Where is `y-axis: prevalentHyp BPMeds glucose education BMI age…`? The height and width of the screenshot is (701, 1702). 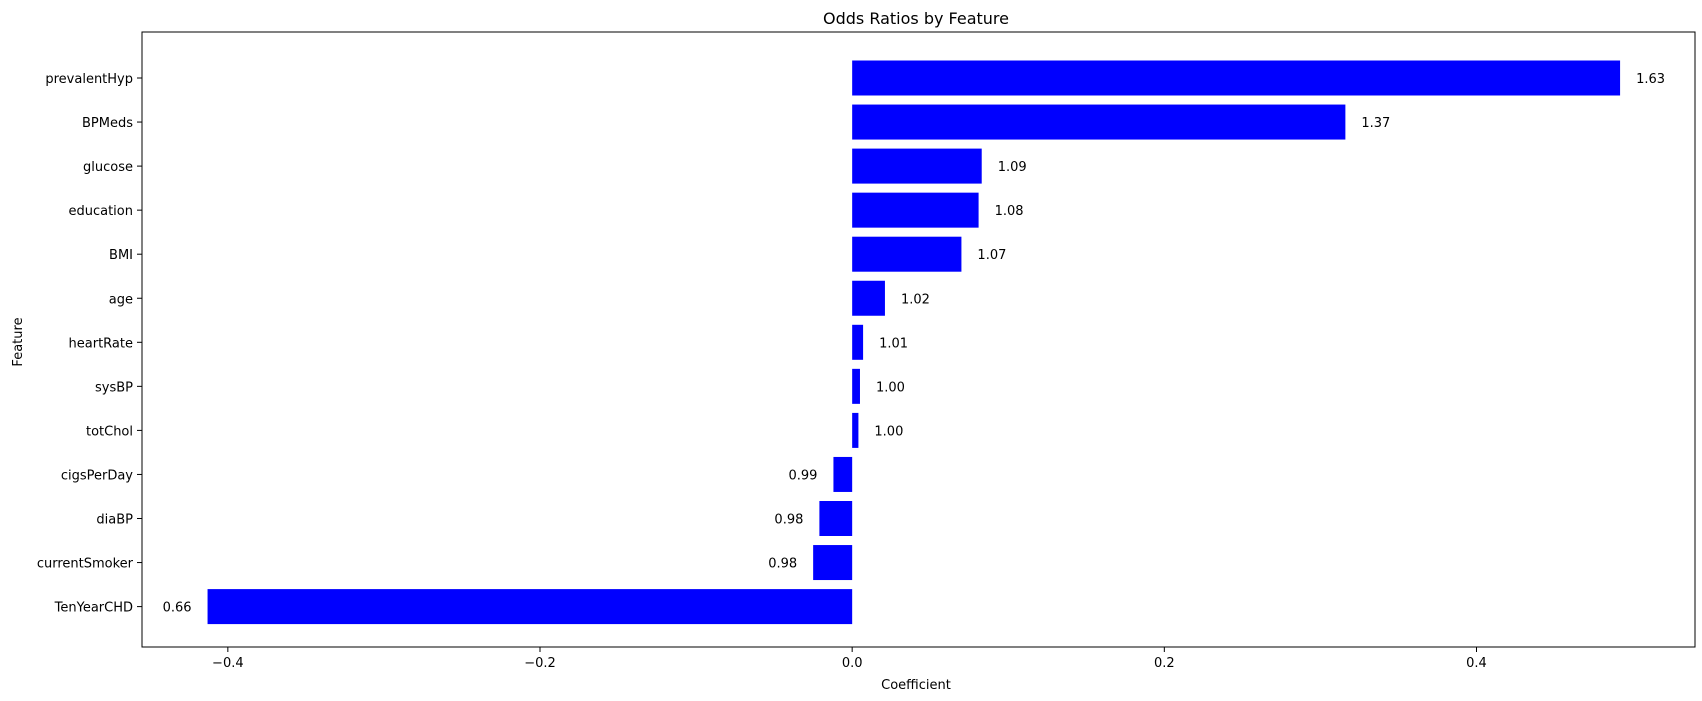 y-axis: prevalentHyp BPMeds glucose education BMI age… is located at coordinates (89, 344).